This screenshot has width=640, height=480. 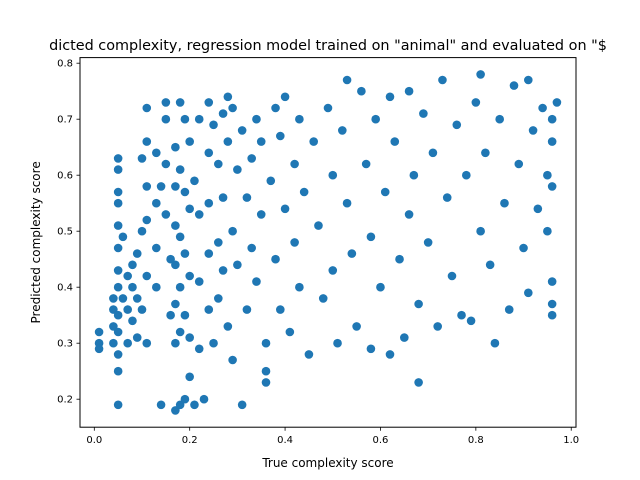 What do you see at coordinates (65, 232) in the screenshot?
I see `y-tick-label: 0.5` at bounding box center [65, 232].